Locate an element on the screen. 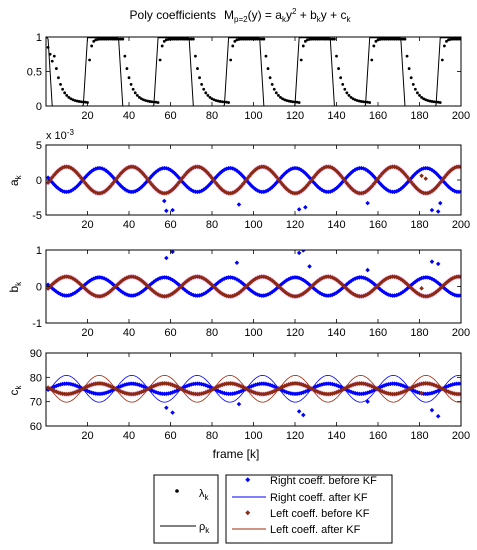  y-axis-label-main: a is located at coordinates (14, 182).